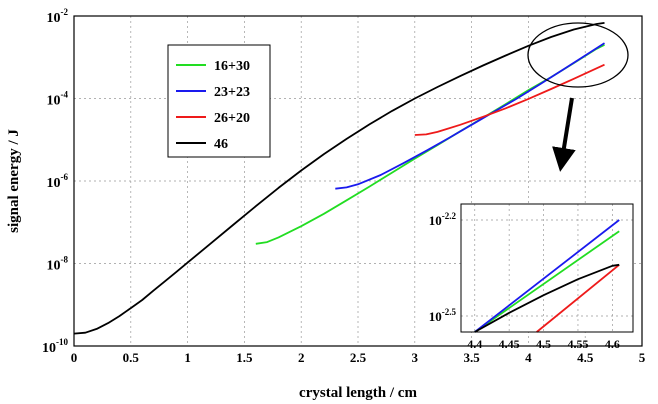  What do you see at coordinates (578, 55) in the screenshot?
I see `zoom-region-ellipse` at bounding box center [578, 55].